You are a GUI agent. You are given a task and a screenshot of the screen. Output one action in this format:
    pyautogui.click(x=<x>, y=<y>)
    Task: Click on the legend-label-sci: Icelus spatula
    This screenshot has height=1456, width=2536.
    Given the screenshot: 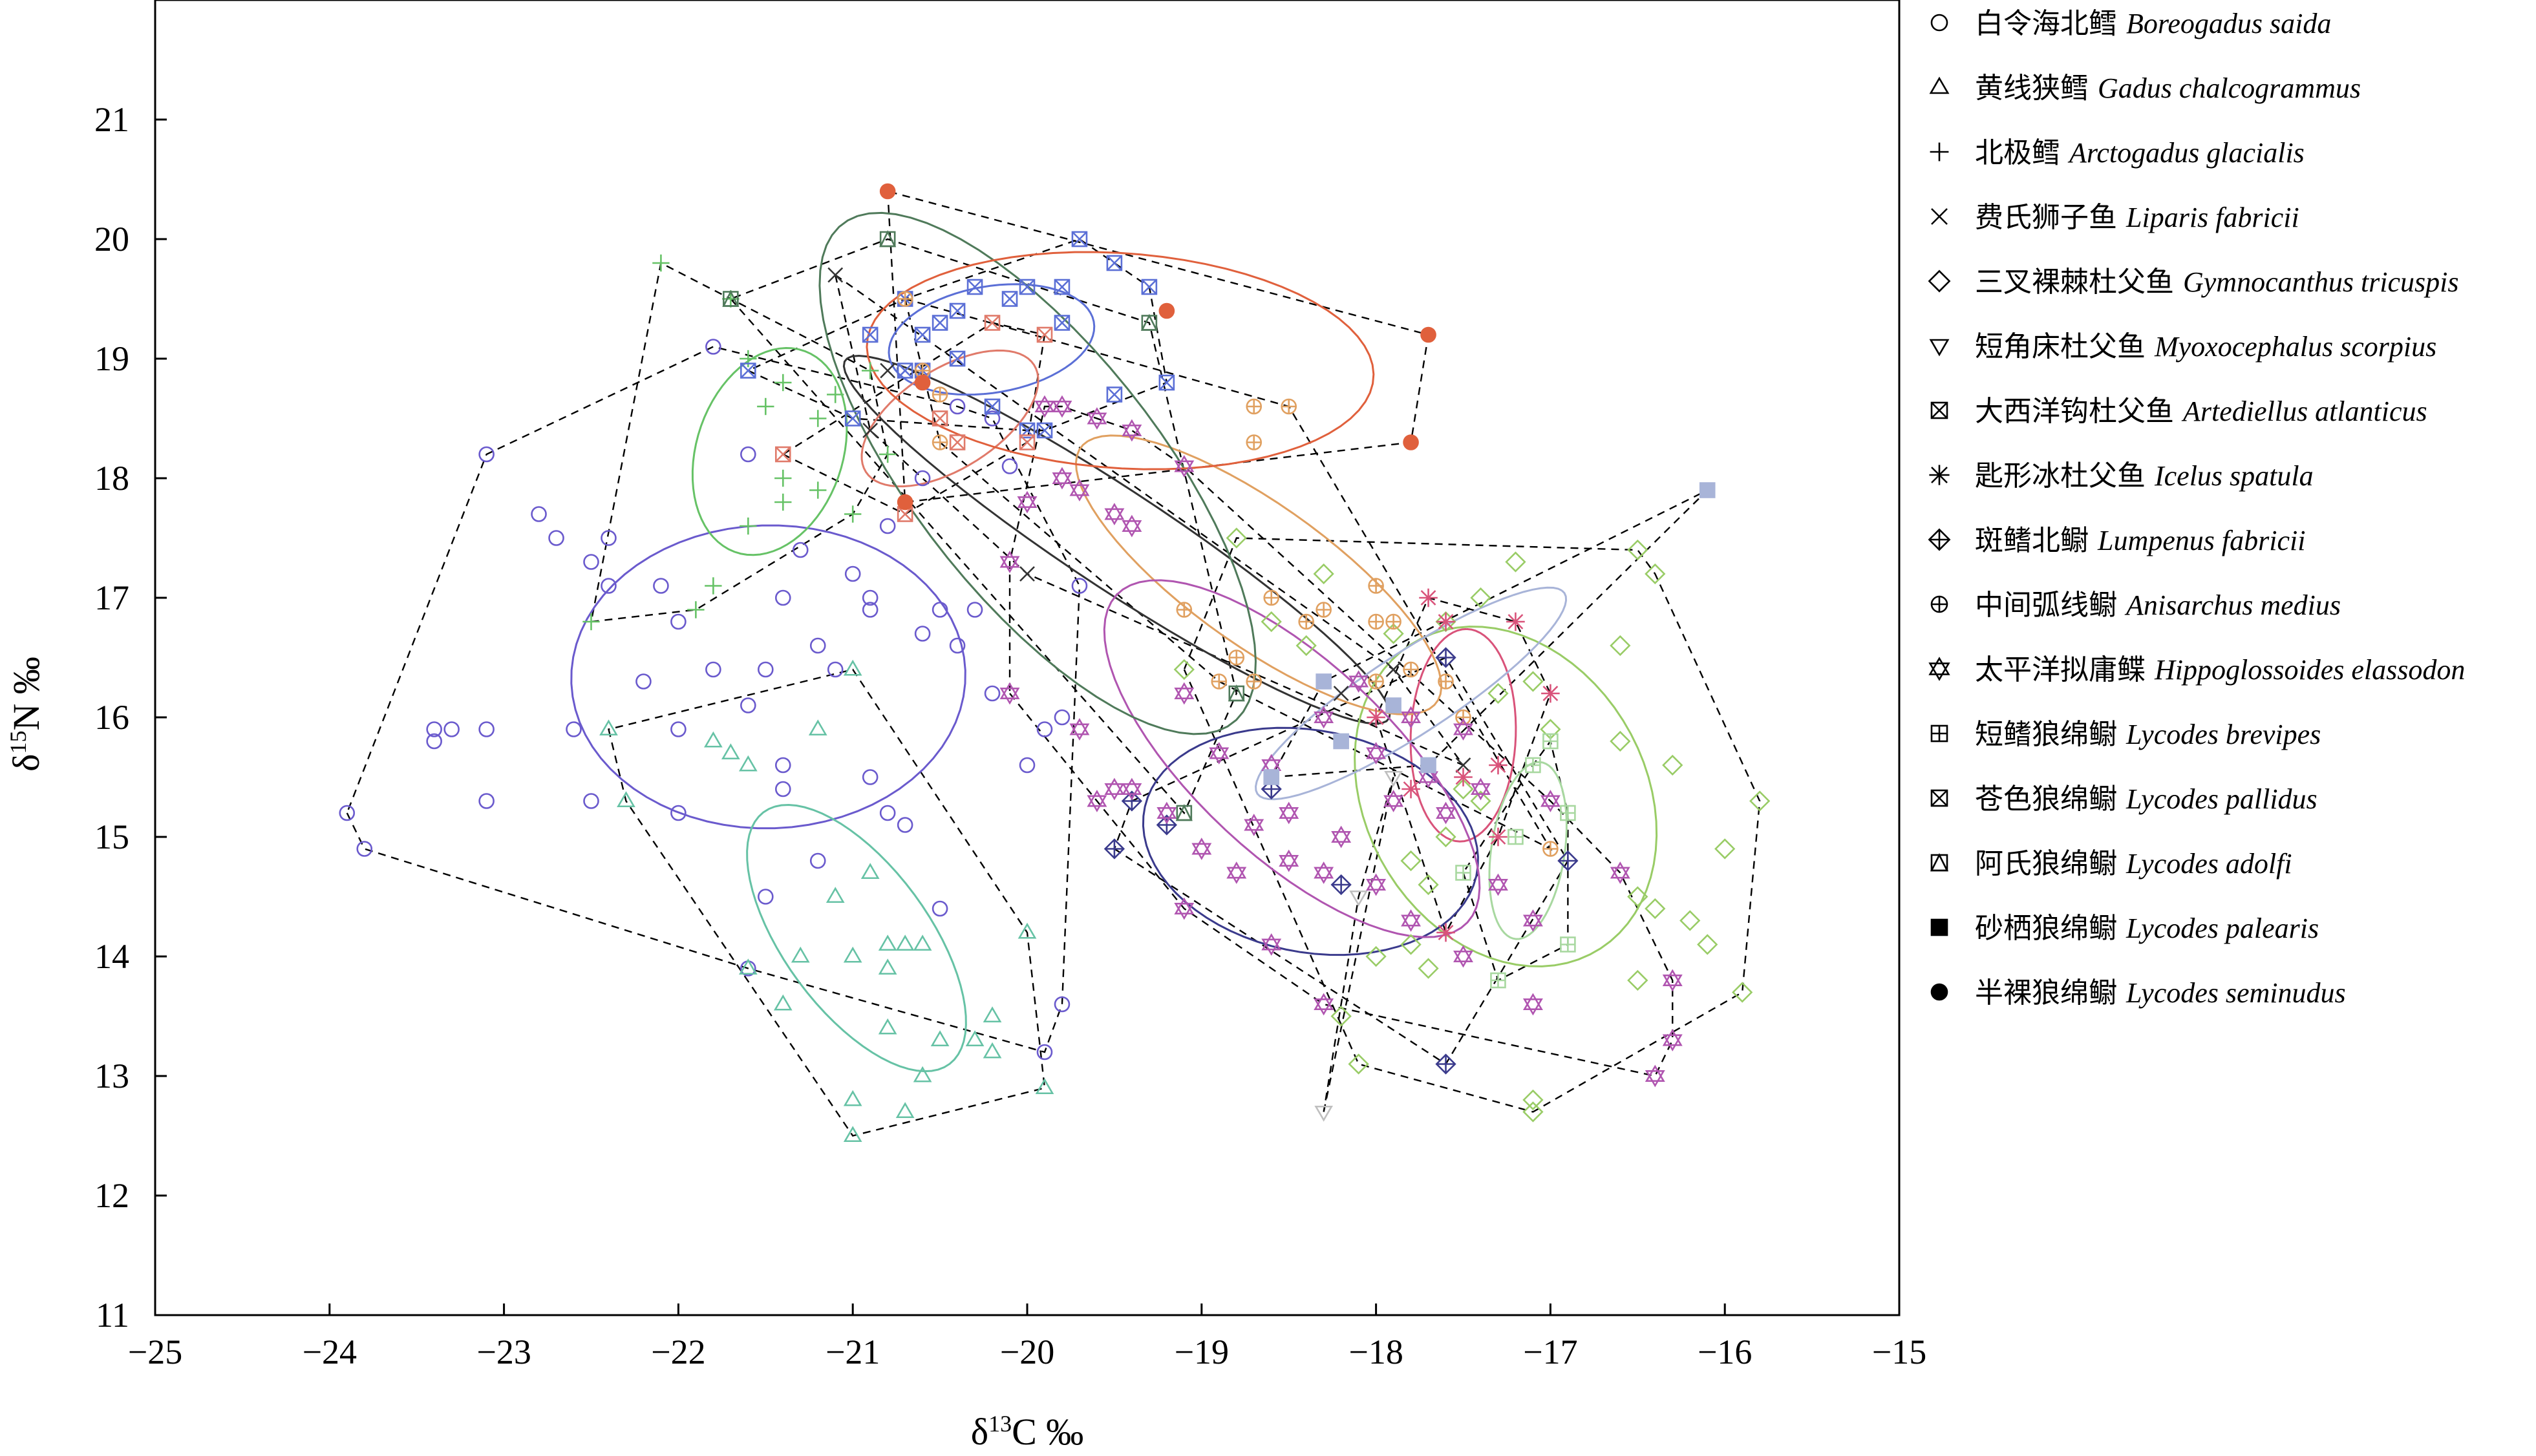 What is the action you would take?
    pyautogui.click(x=2234, y=476)
    